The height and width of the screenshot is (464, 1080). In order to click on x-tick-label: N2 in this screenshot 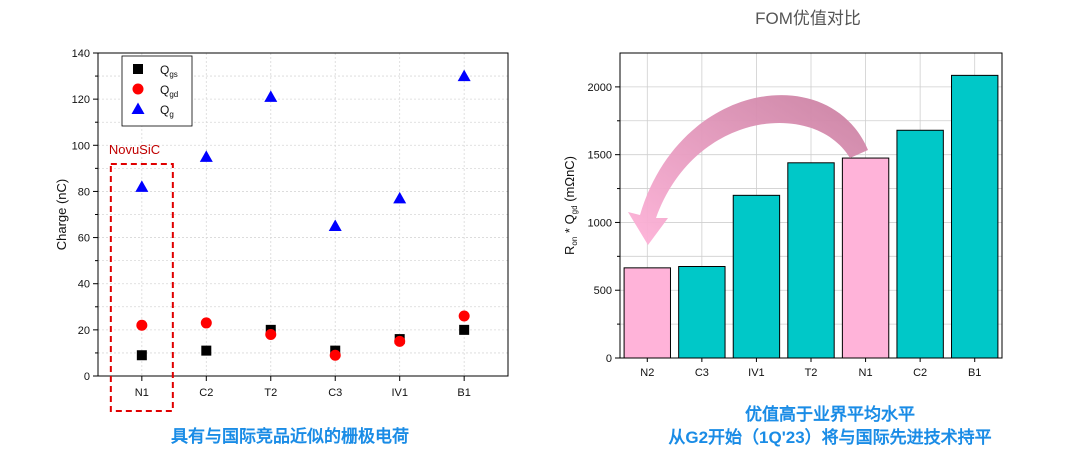, I will do `click(647, 373)`.